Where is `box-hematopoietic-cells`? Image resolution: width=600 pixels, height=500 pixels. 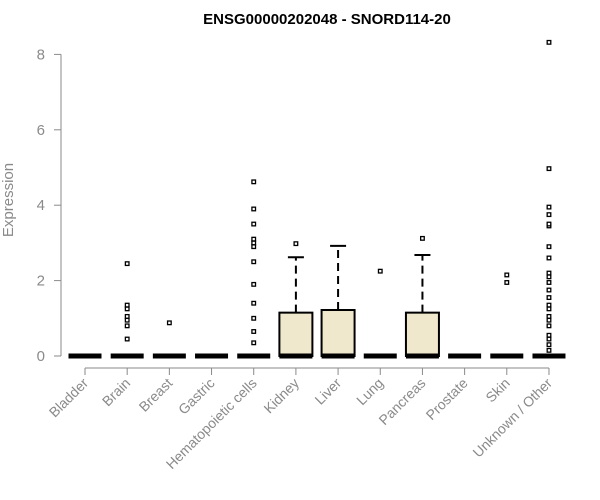 box-hematopoietic-cells is located at coordinates (254, 269).